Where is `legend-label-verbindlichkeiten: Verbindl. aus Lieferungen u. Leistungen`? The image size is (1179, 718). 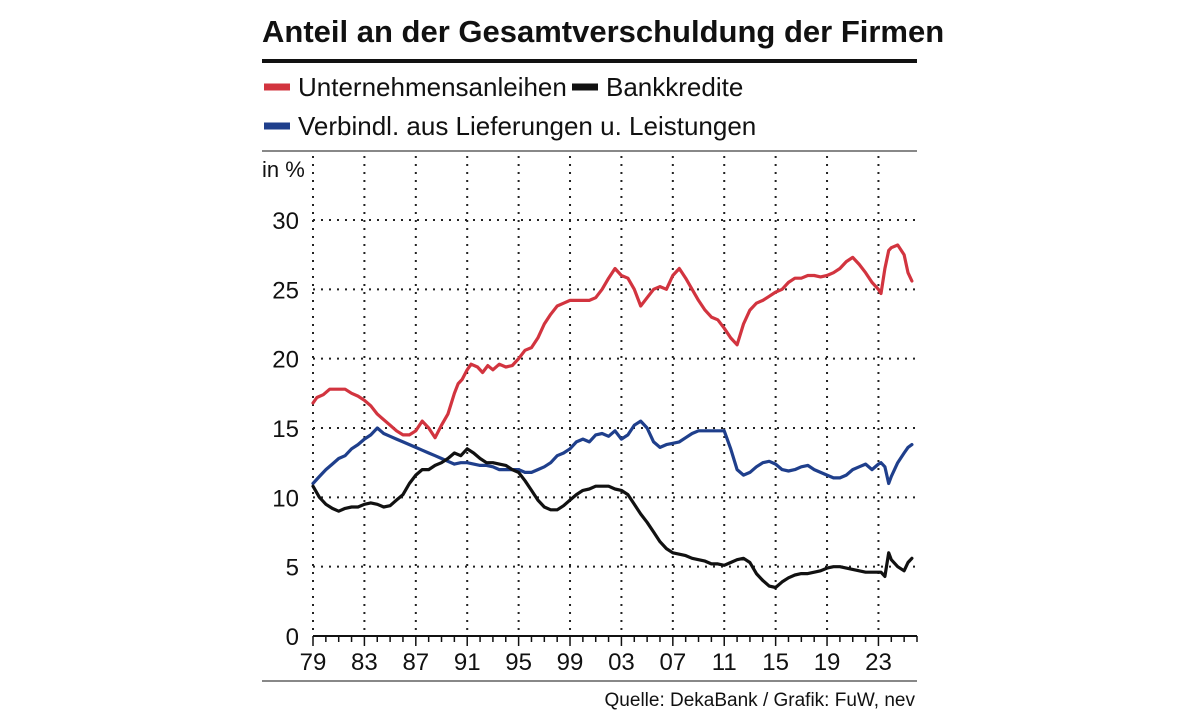
legend-label-verbindlichkeiten: Verbindl. aus Lieferungen u. Leistungen is located at coordinates (527, 126).